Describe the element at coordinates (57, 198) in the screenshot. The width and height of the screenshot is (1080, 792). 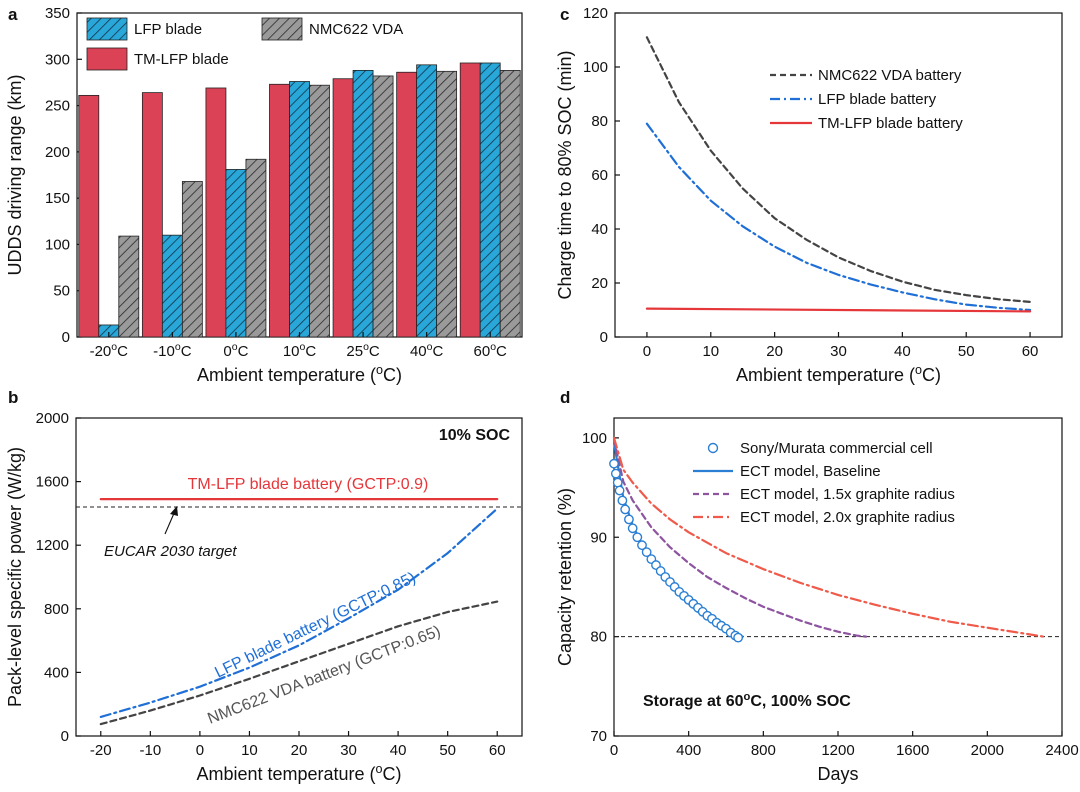
I see `y-tick-label: 150` at that location.